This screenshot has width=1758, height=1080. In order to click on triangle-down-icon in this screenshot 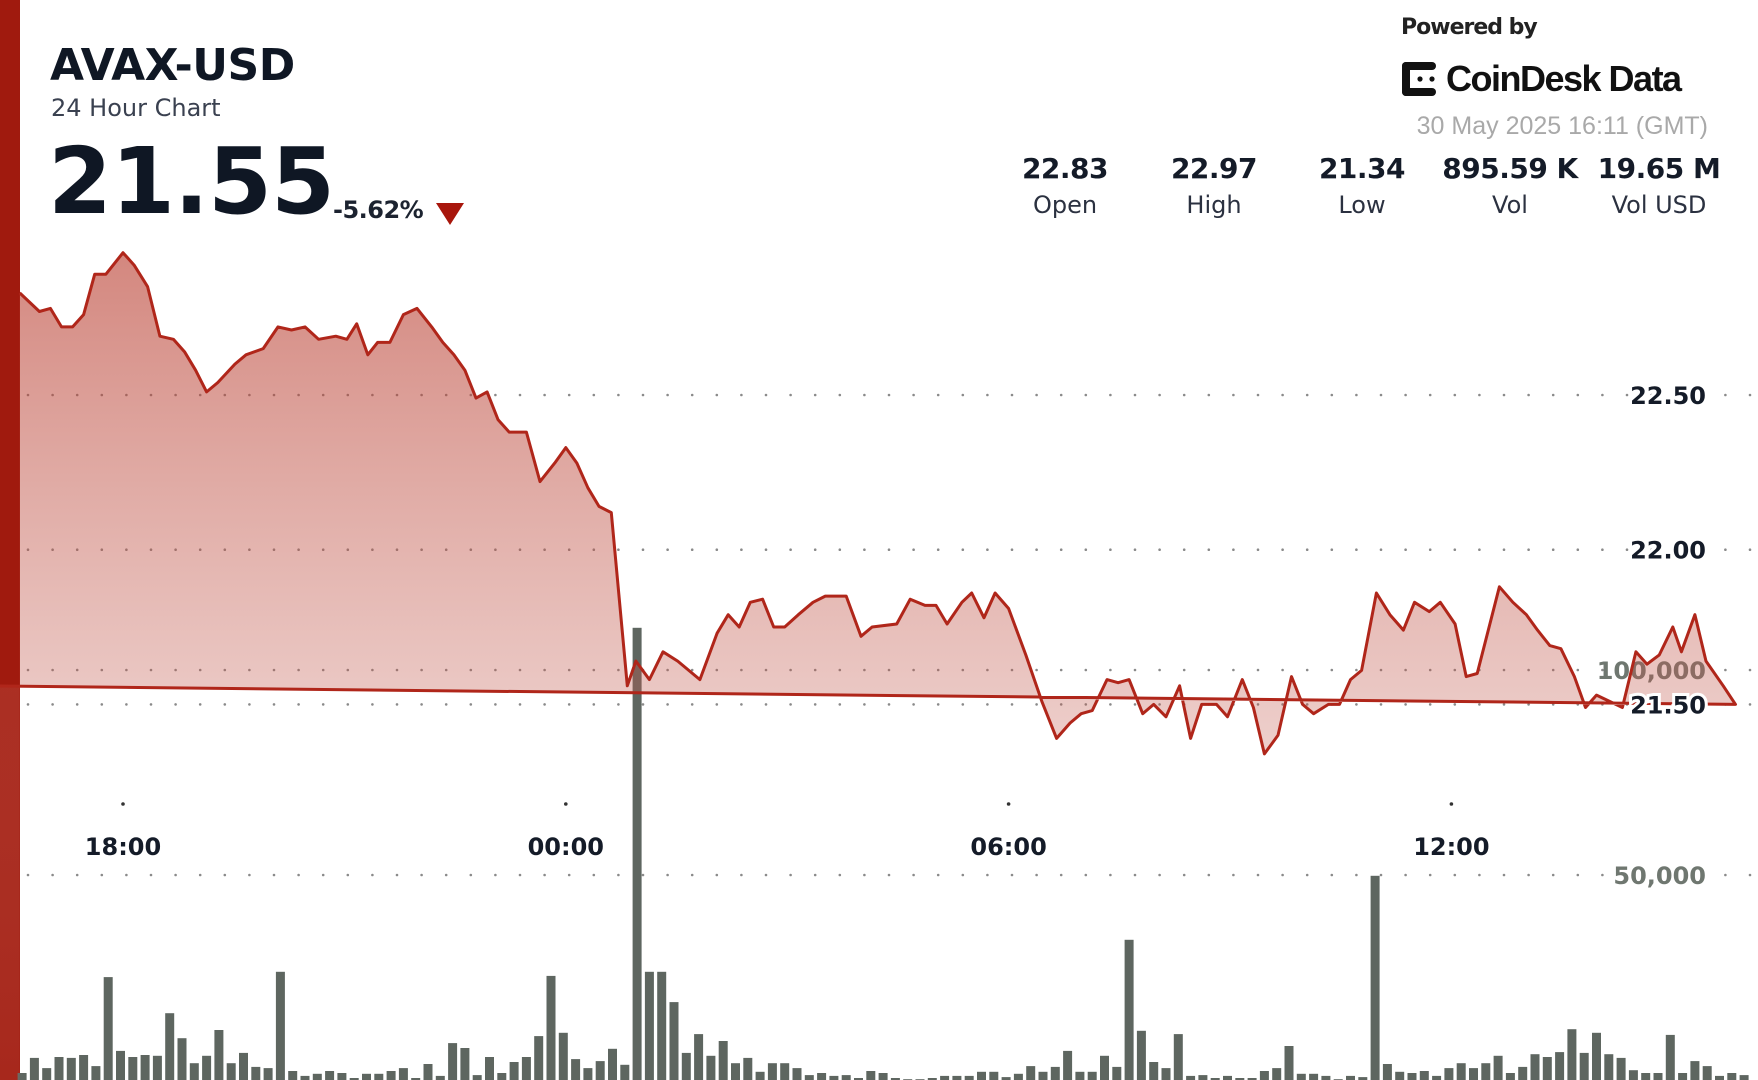, I will do `click(450, 214)`.